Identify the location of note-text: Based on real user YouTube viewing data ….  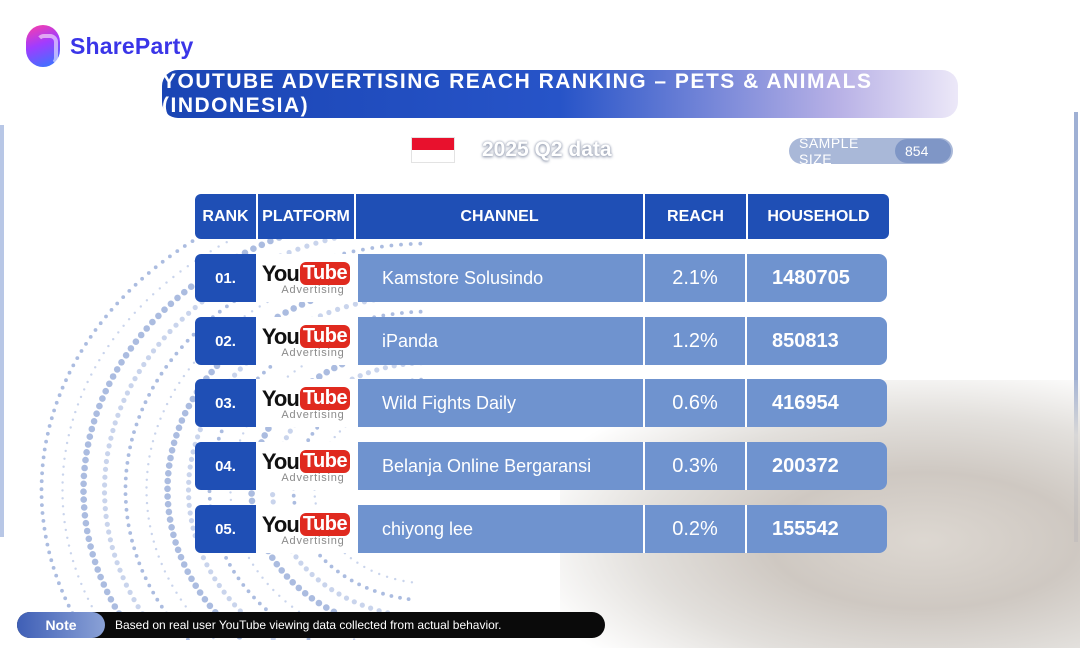
(308, 625).